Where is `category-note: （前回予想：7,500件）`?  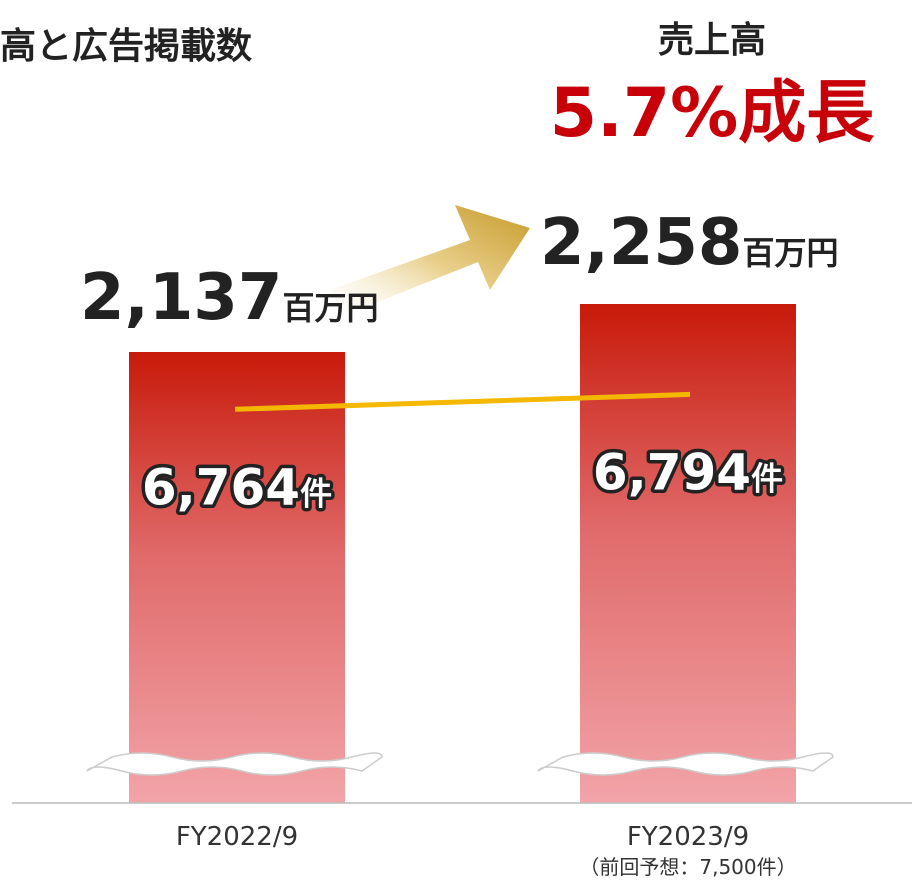 category-note: （前回予想：7,500件） is located at coordinates (687, 867).